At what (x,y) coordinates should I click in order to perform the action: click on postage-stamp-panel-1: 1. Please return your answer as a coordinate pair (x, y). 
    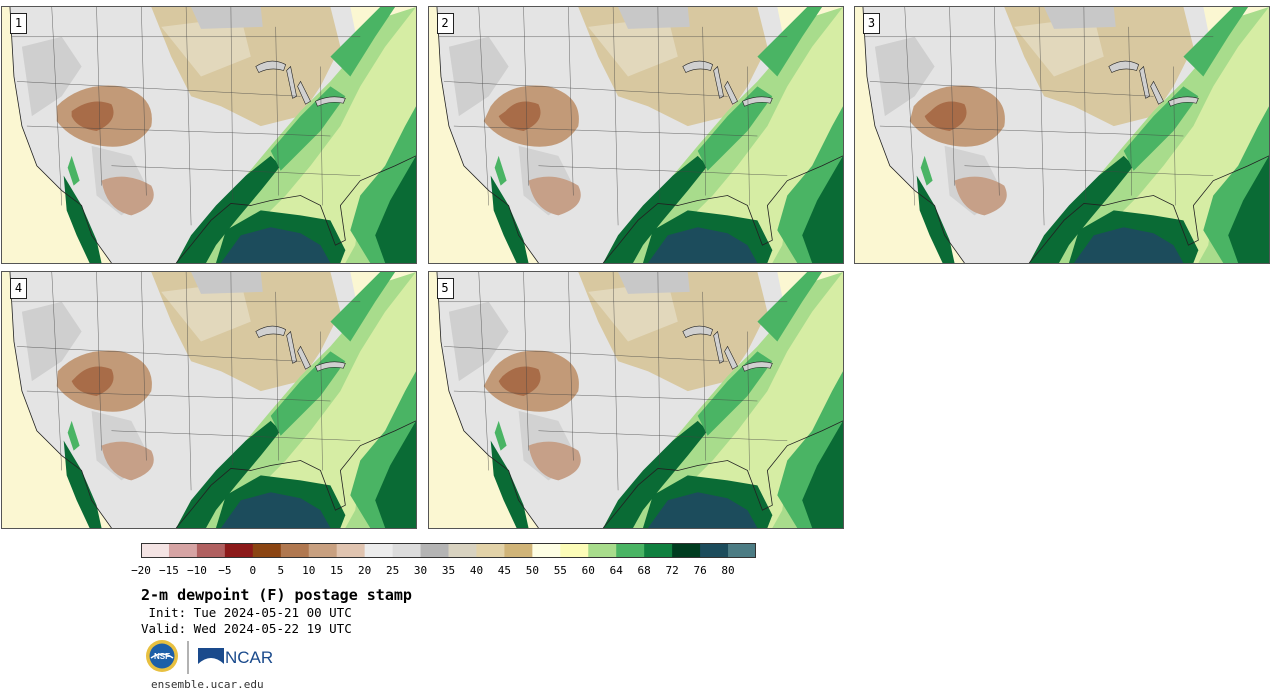
    Looking at the image, I should click on (209, 135).